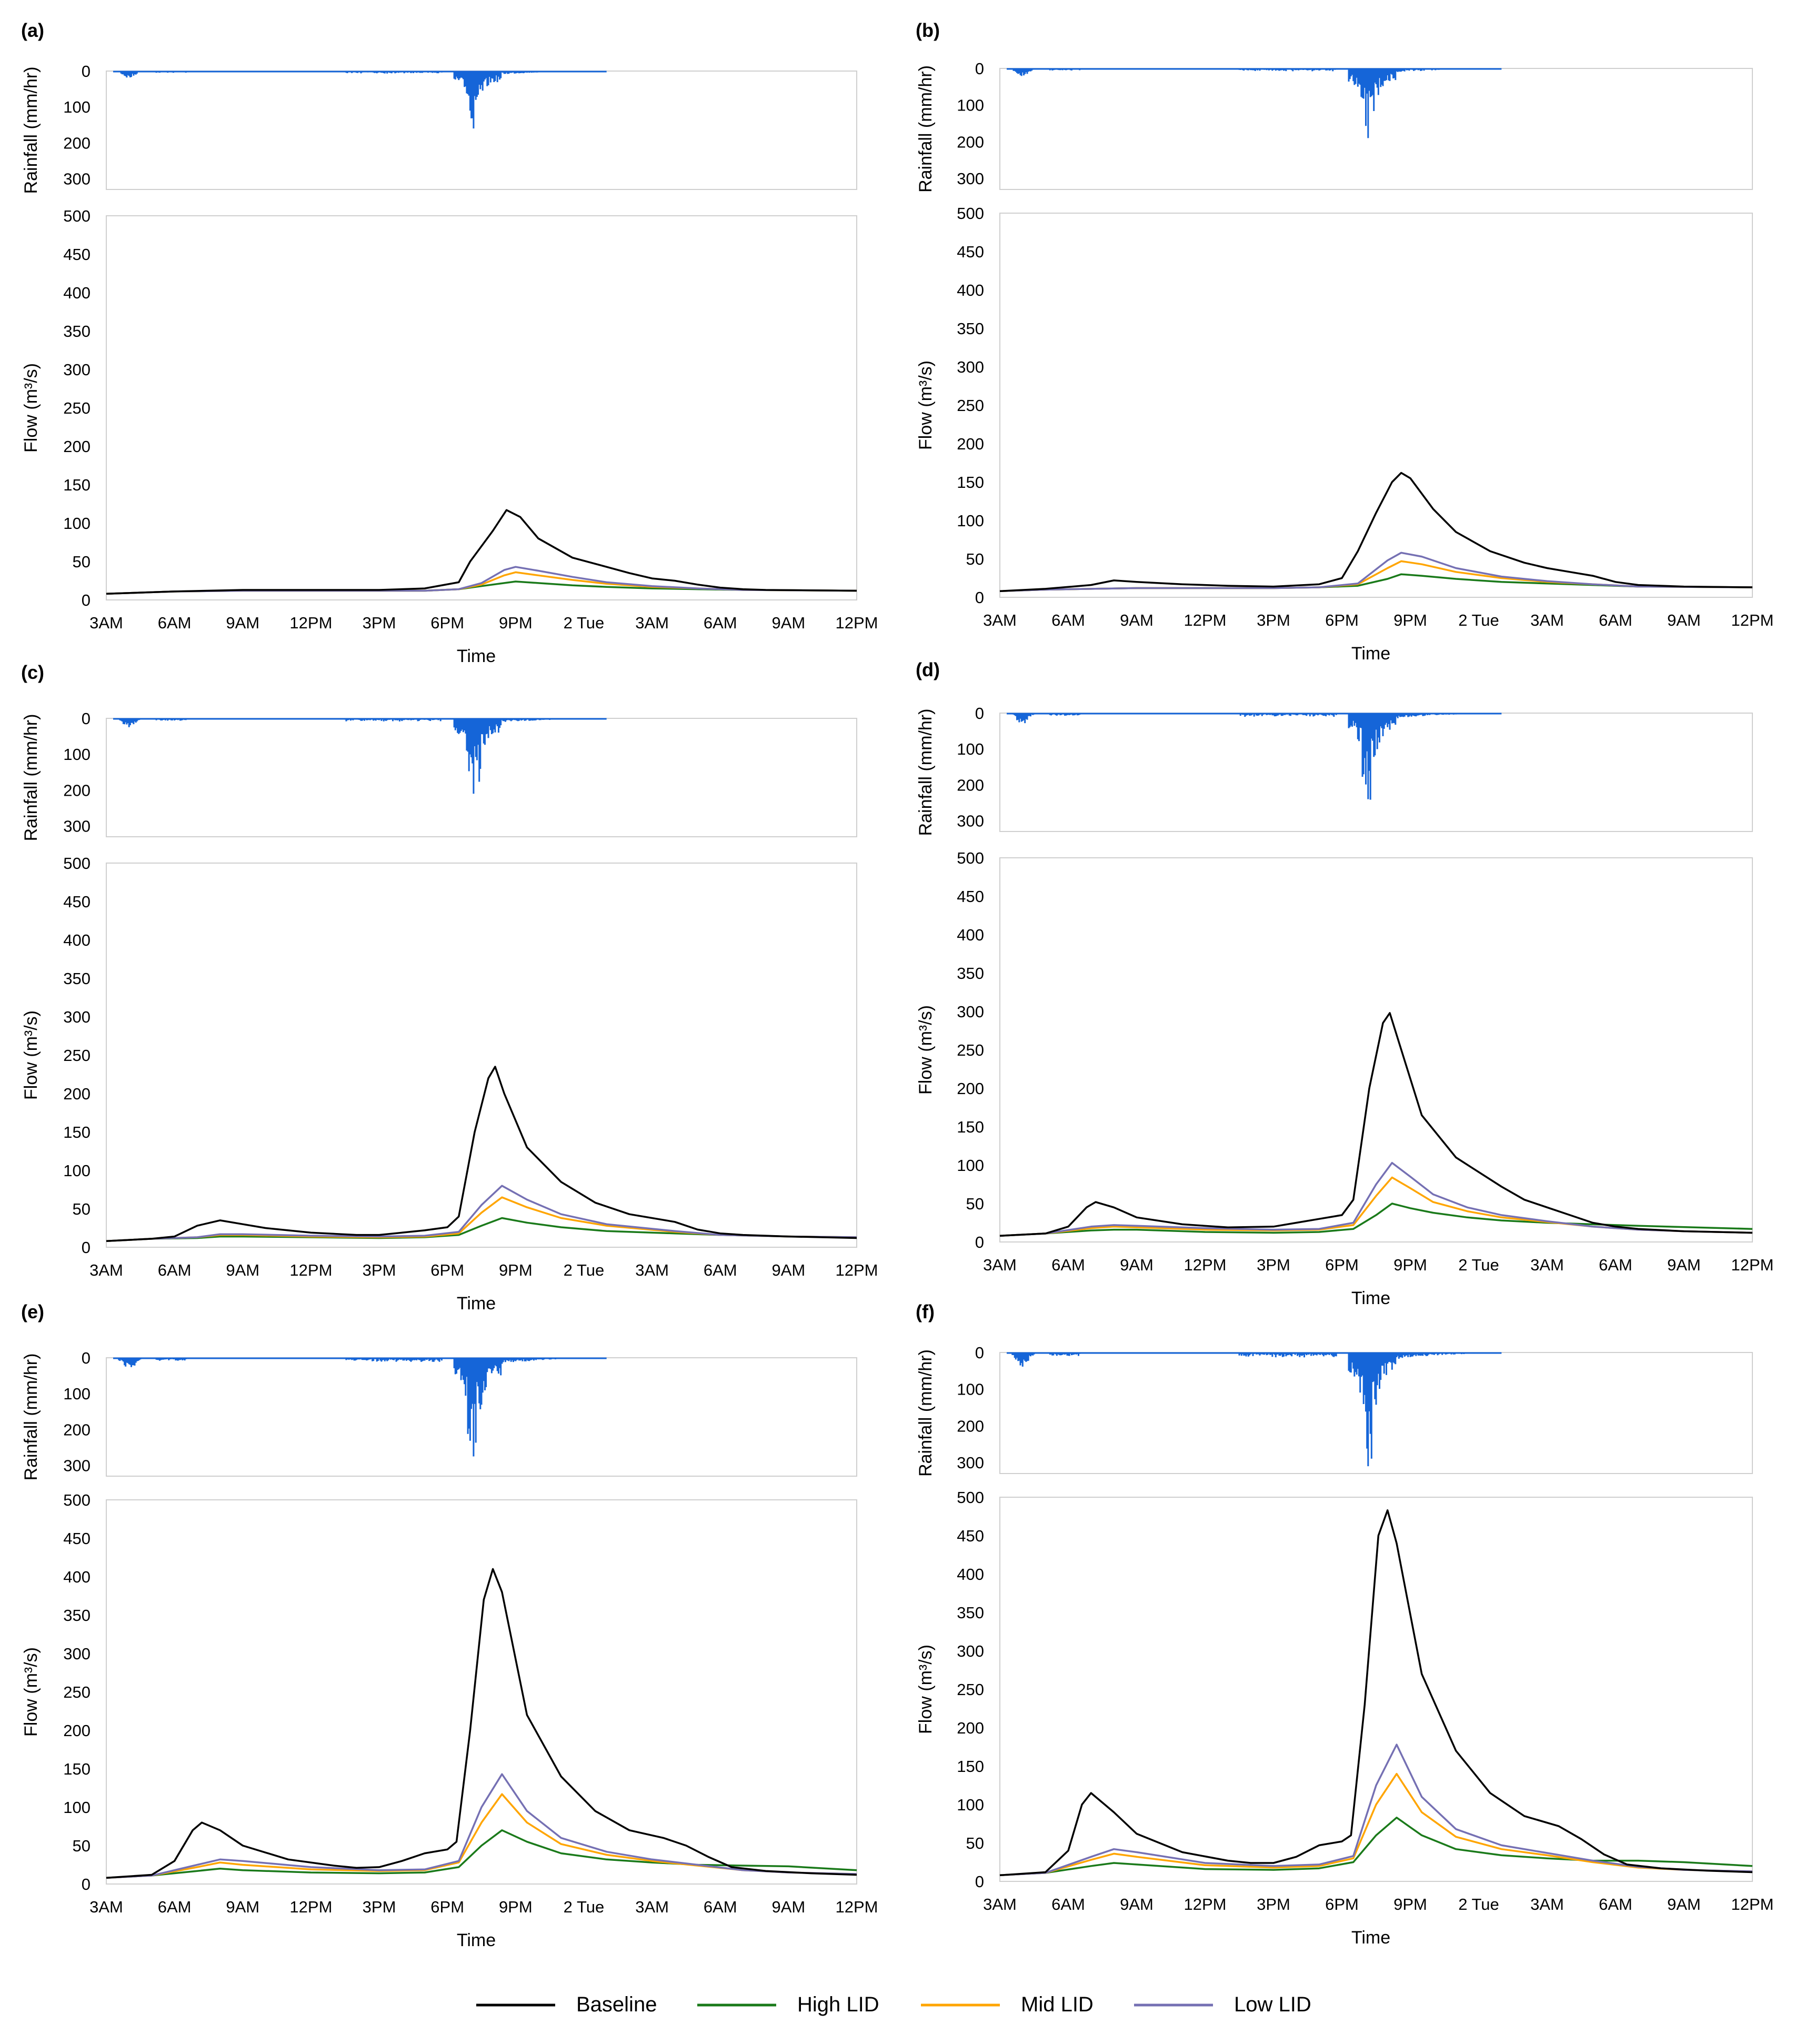 Image resolution: width=1795 pixels, height=2044 pixels. Describe the element at coordinates (1008, 2004) in the screenshot. I see `legend-item: Mid LID` at that location.